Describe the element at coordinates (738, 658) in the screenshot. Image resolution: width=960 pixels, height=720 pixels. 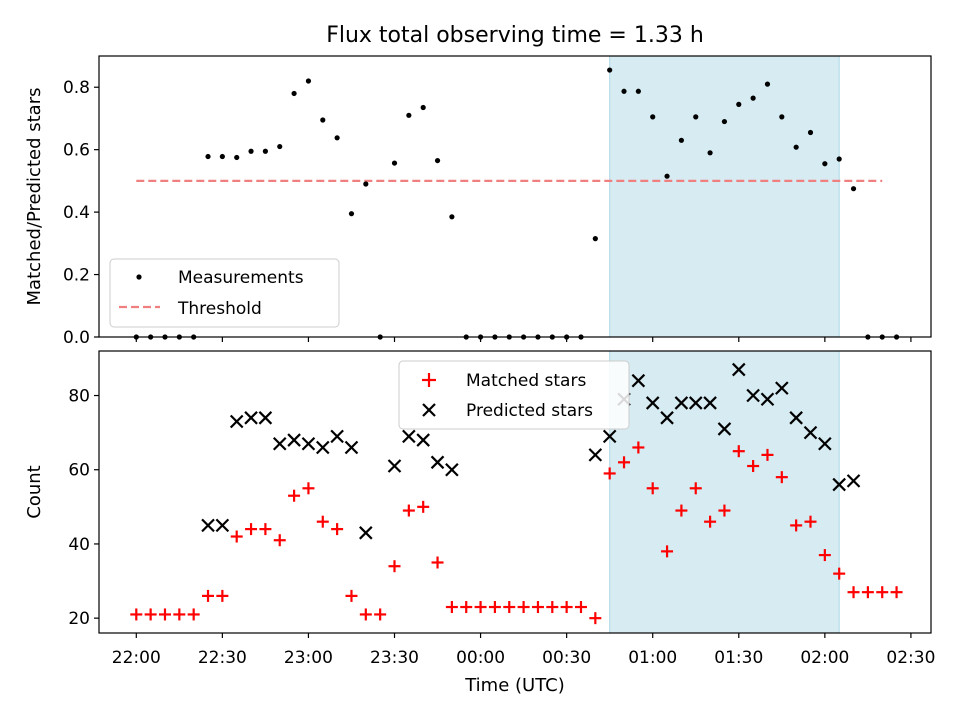
I see `x-tick-label: 01:30` at that location.